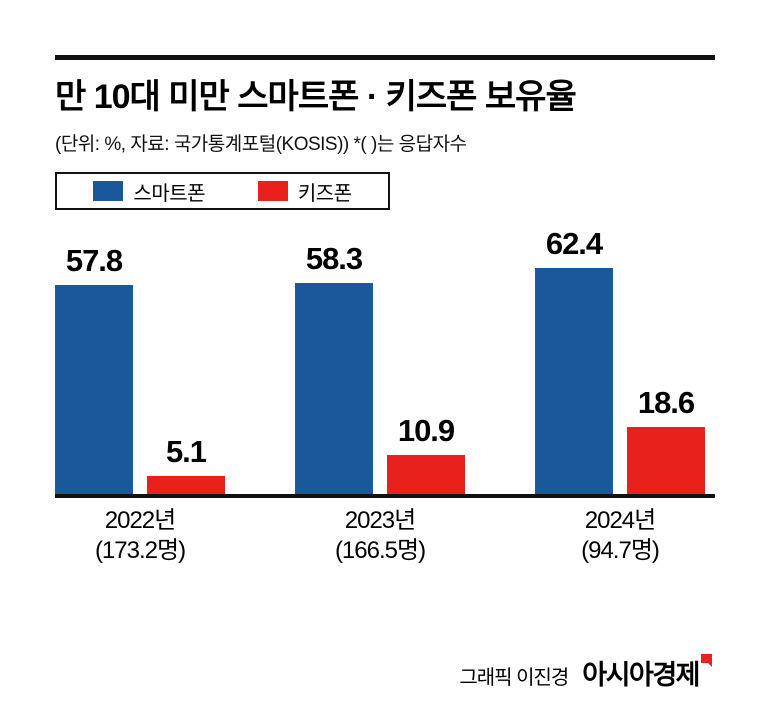 The width and height of the screenshot is (770, 720). I want to click on x-label-count-2022: (173.2명), so click(140, 551).